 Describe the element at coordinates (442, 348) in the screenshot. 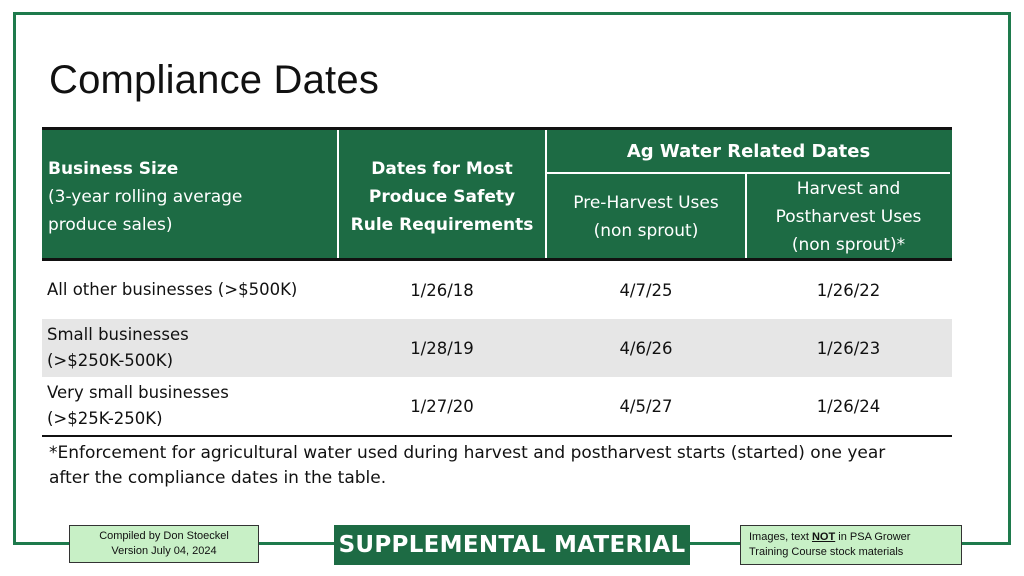

I see `most-date-cell: 1/28/19` at that location.